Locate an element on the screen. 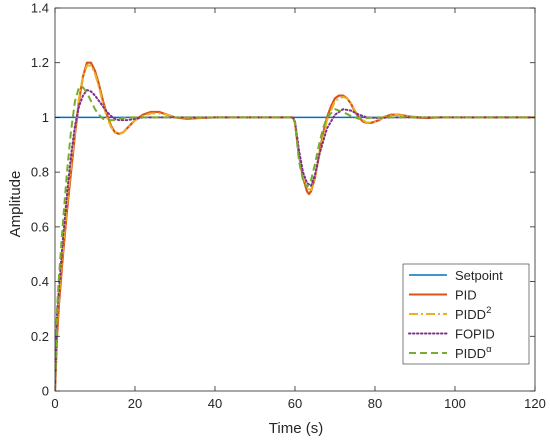 The image size is (550, 446). y-tick-label: 0.8 is located at coordinates (40, 172).